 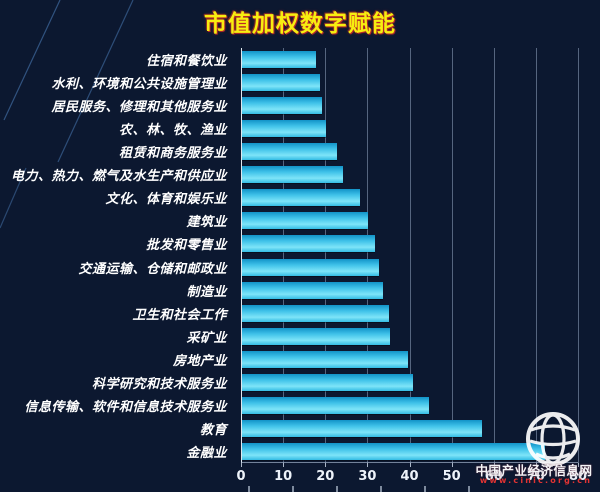 What do you see at coordinates (139, 85) in the screenshot?
I see `category-label: 水利、环境和公共设施管理业` at bounding box center [139, 85].